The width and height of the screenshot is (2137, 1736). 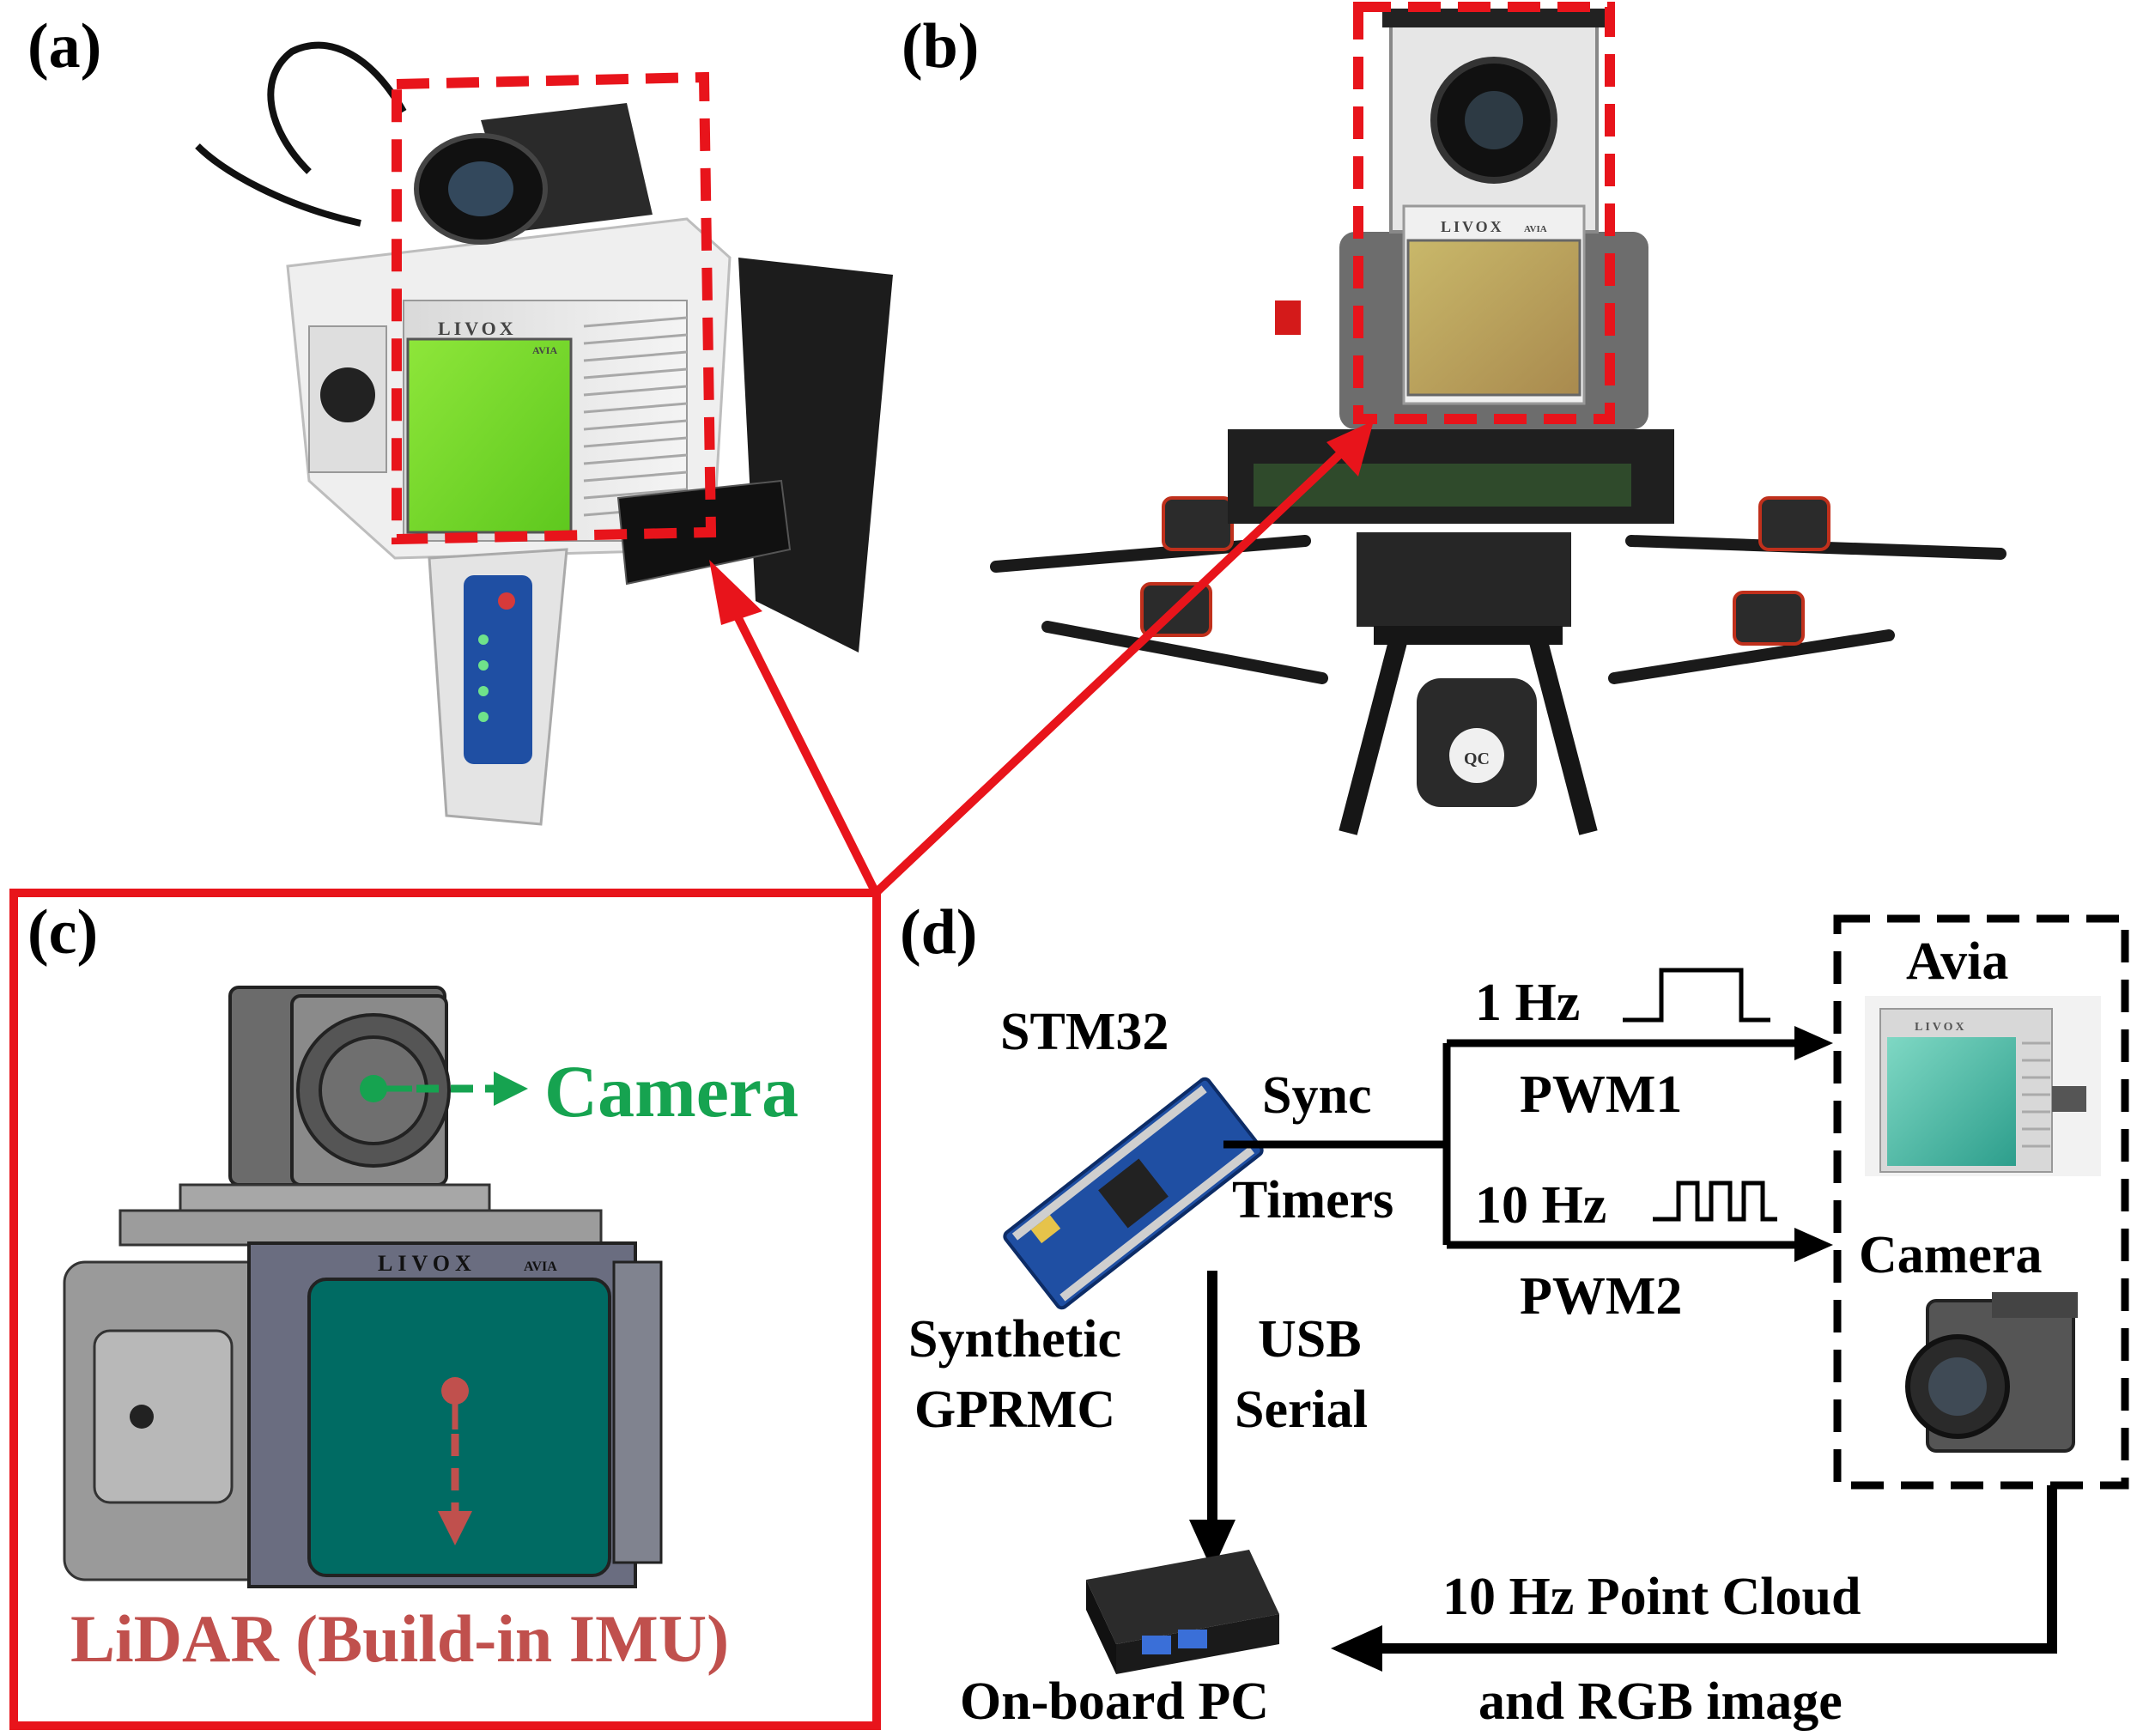 I want to click on c-livox-brand: LIVOX, so click(x=427, y=1263).